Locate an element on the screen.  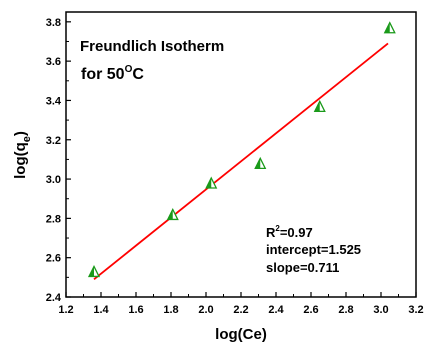
y-tick-label: 2.8 is located at coordinates (53, 219).